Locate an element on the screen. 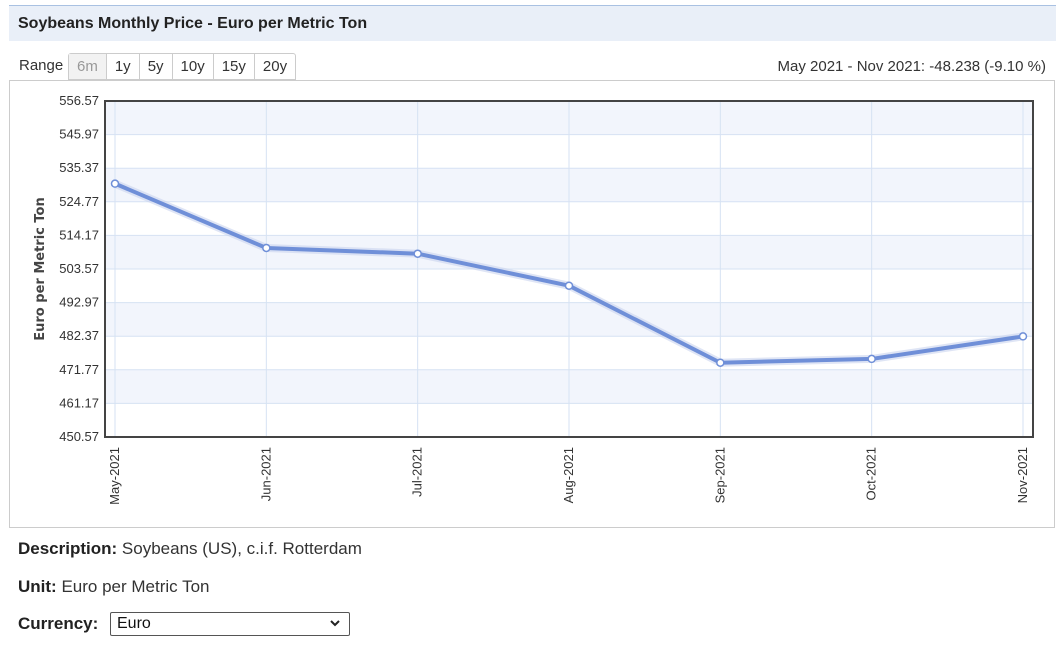 This screenshot has height=647, width=1056. y-tick-label: 524.77 is located at coordinates (79, 201).